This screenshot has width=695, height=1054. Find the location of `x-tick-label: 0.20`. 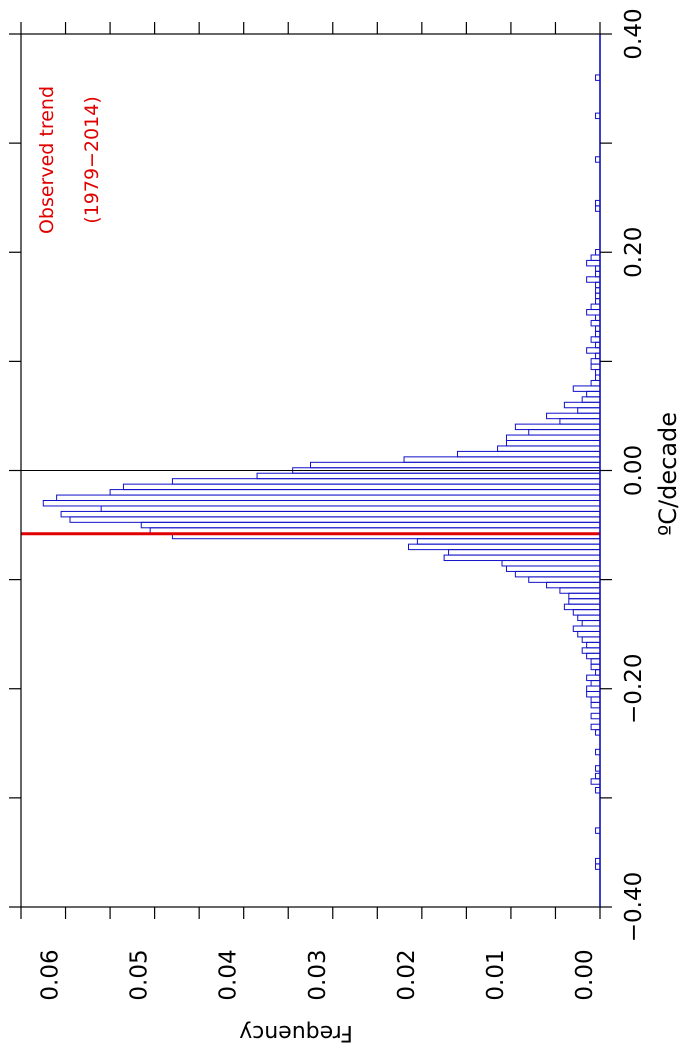

x-tick-label: 0.20 is located at coordinates (634, 252).